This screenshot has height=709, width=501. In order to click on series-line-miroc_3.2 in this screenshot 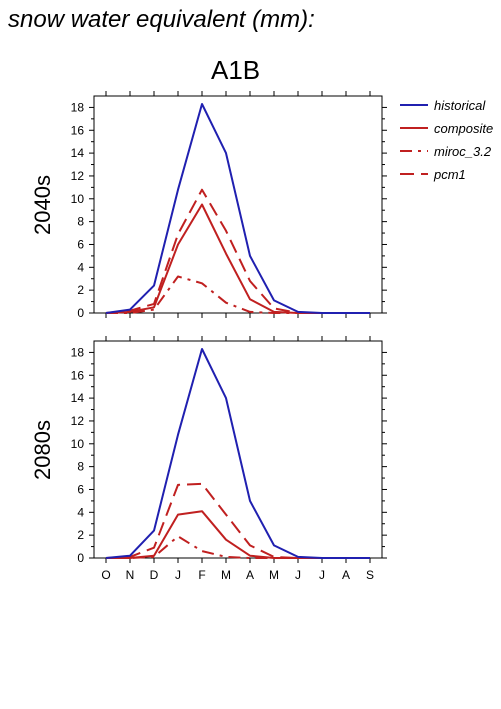, I will do `click(238, 547)`.